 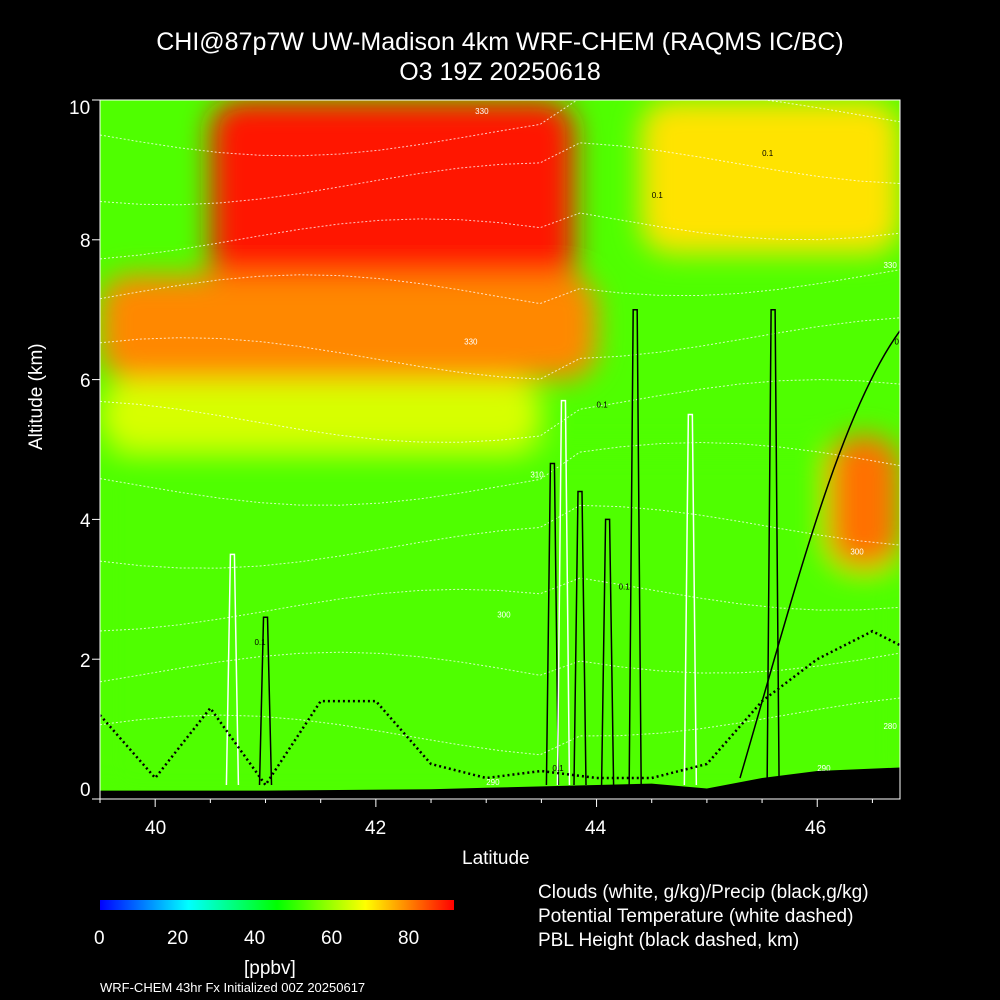 I want to click on x-tick-label: 44, so click(x=596, y=828).